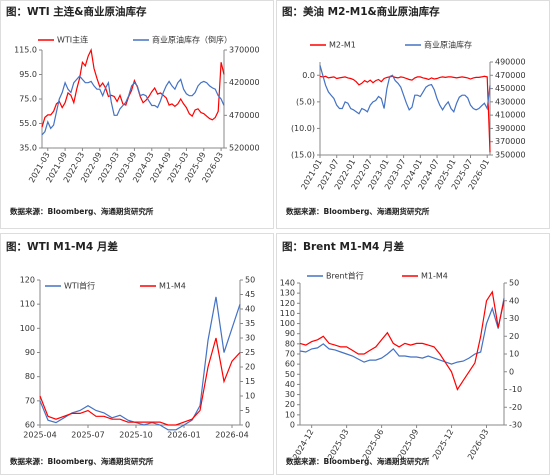 This screenshot has height=475, width=550. What do you see at coordinates (28, 74) in the screenshot?
I see `y-tick-label: 95.0` at bounding box center [28, 74].